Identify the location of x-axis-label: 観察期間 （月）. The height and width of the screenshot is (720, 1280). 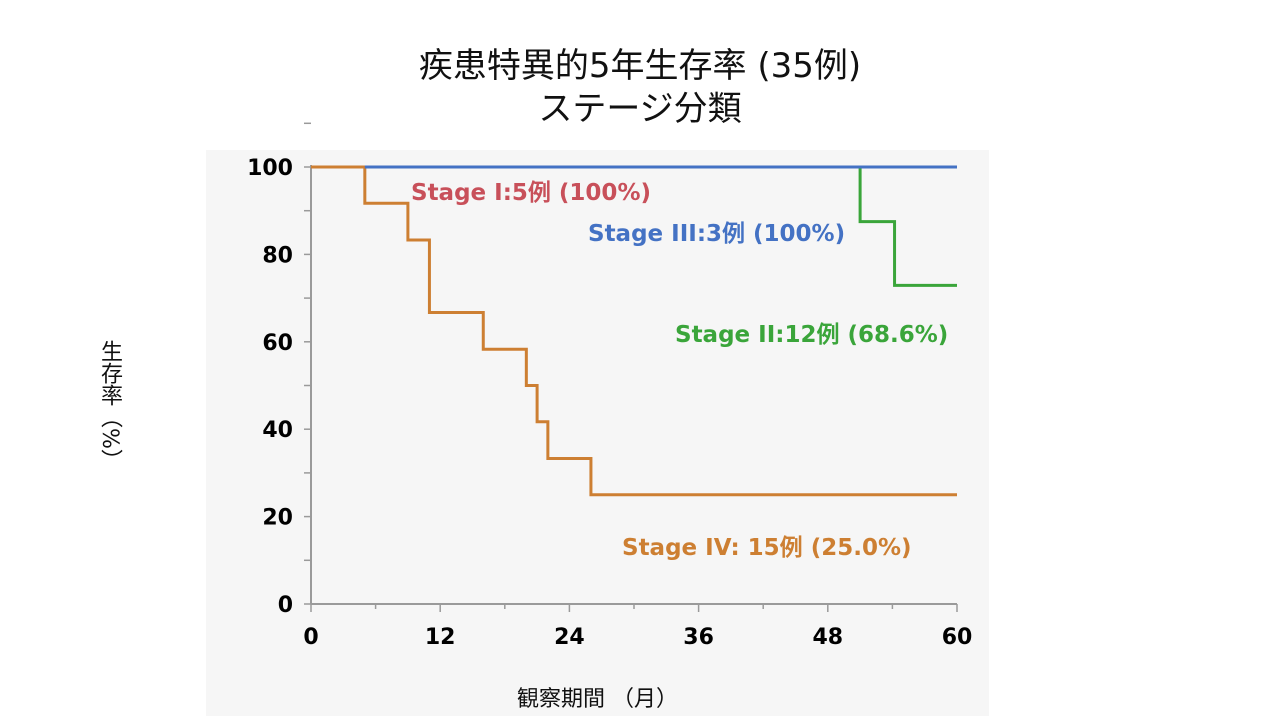
(597, 699).